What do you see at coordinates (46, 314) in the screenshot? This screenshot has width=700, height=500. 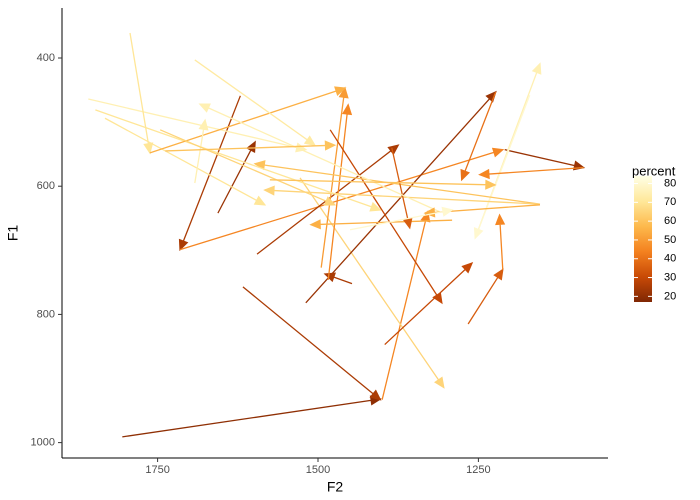 I see `y-tick-label: 800` at bounding box center [46, 314].